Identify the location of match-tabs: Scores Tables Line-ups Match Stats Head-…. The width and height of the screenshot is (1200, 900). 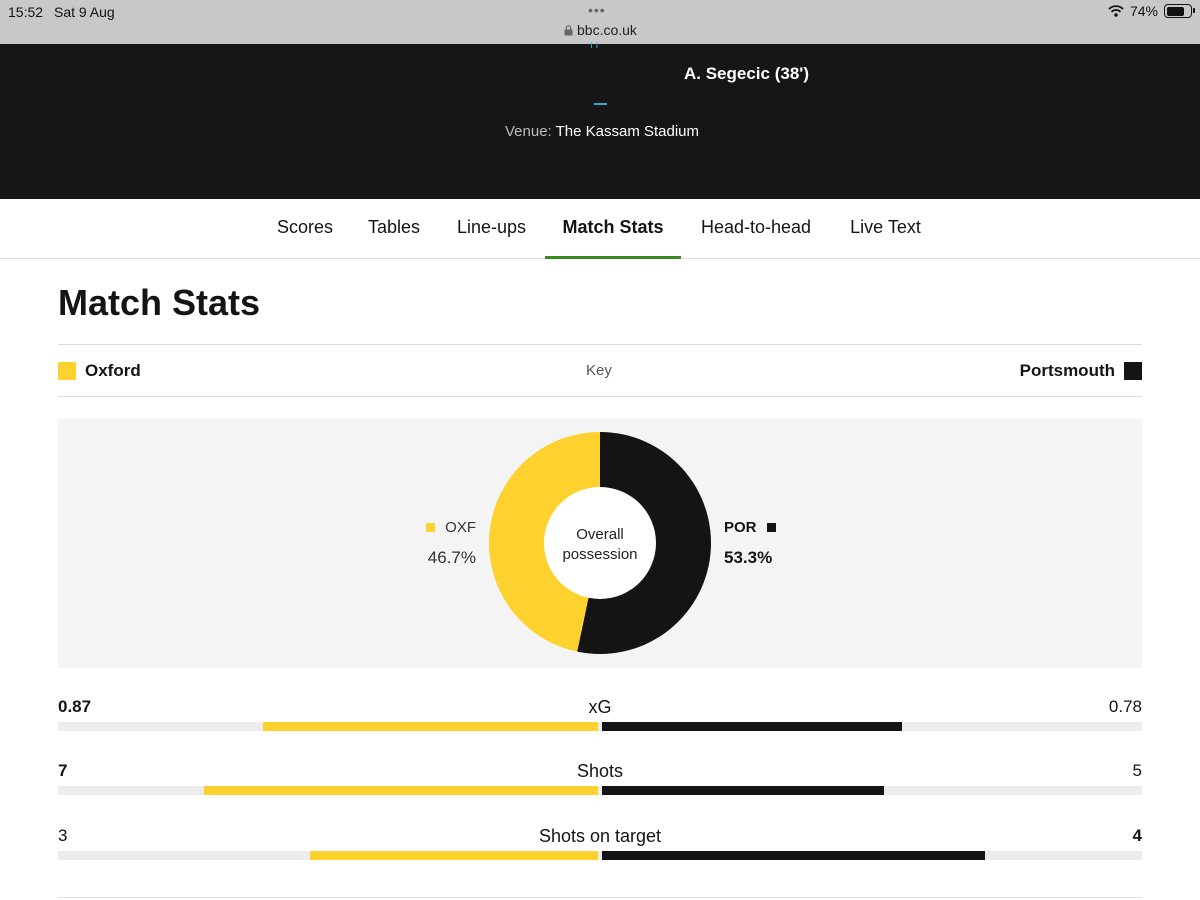
(600, 229).